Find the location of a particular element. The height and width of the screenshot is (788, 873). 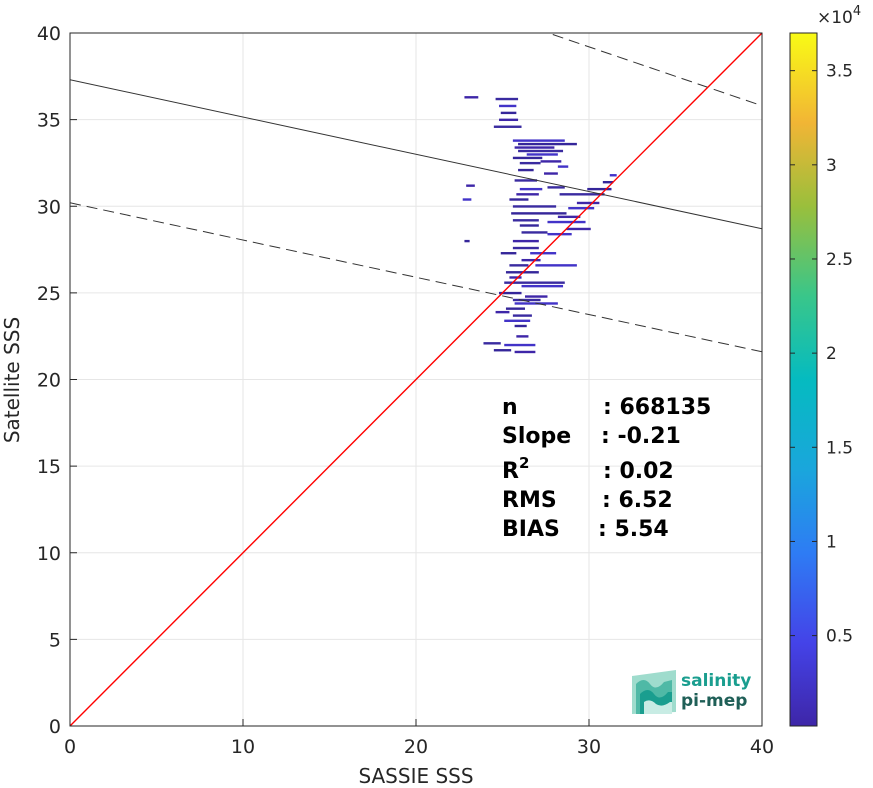

y-tick-label-3: 15 is located at coordinates (49, 467).